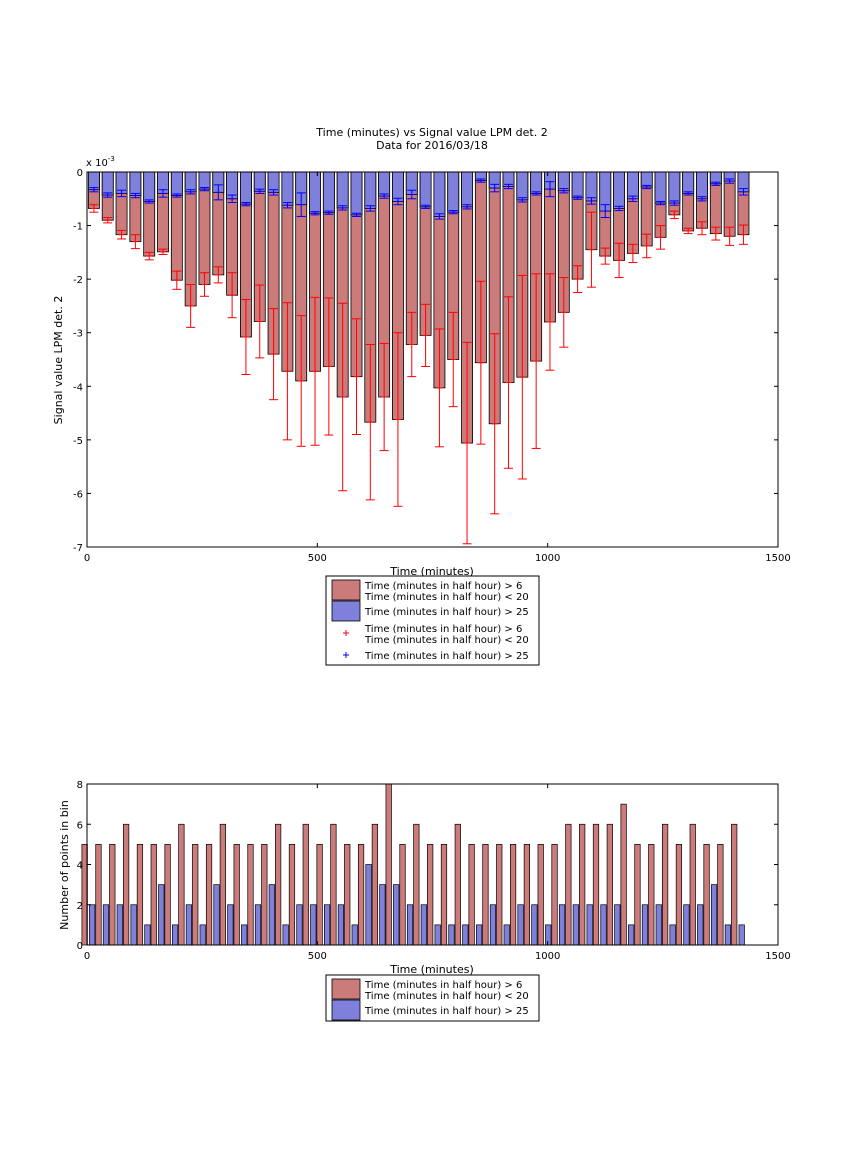 This screenshot has width=864, height=1152. I want to click on count-bars, so click(413, 864).